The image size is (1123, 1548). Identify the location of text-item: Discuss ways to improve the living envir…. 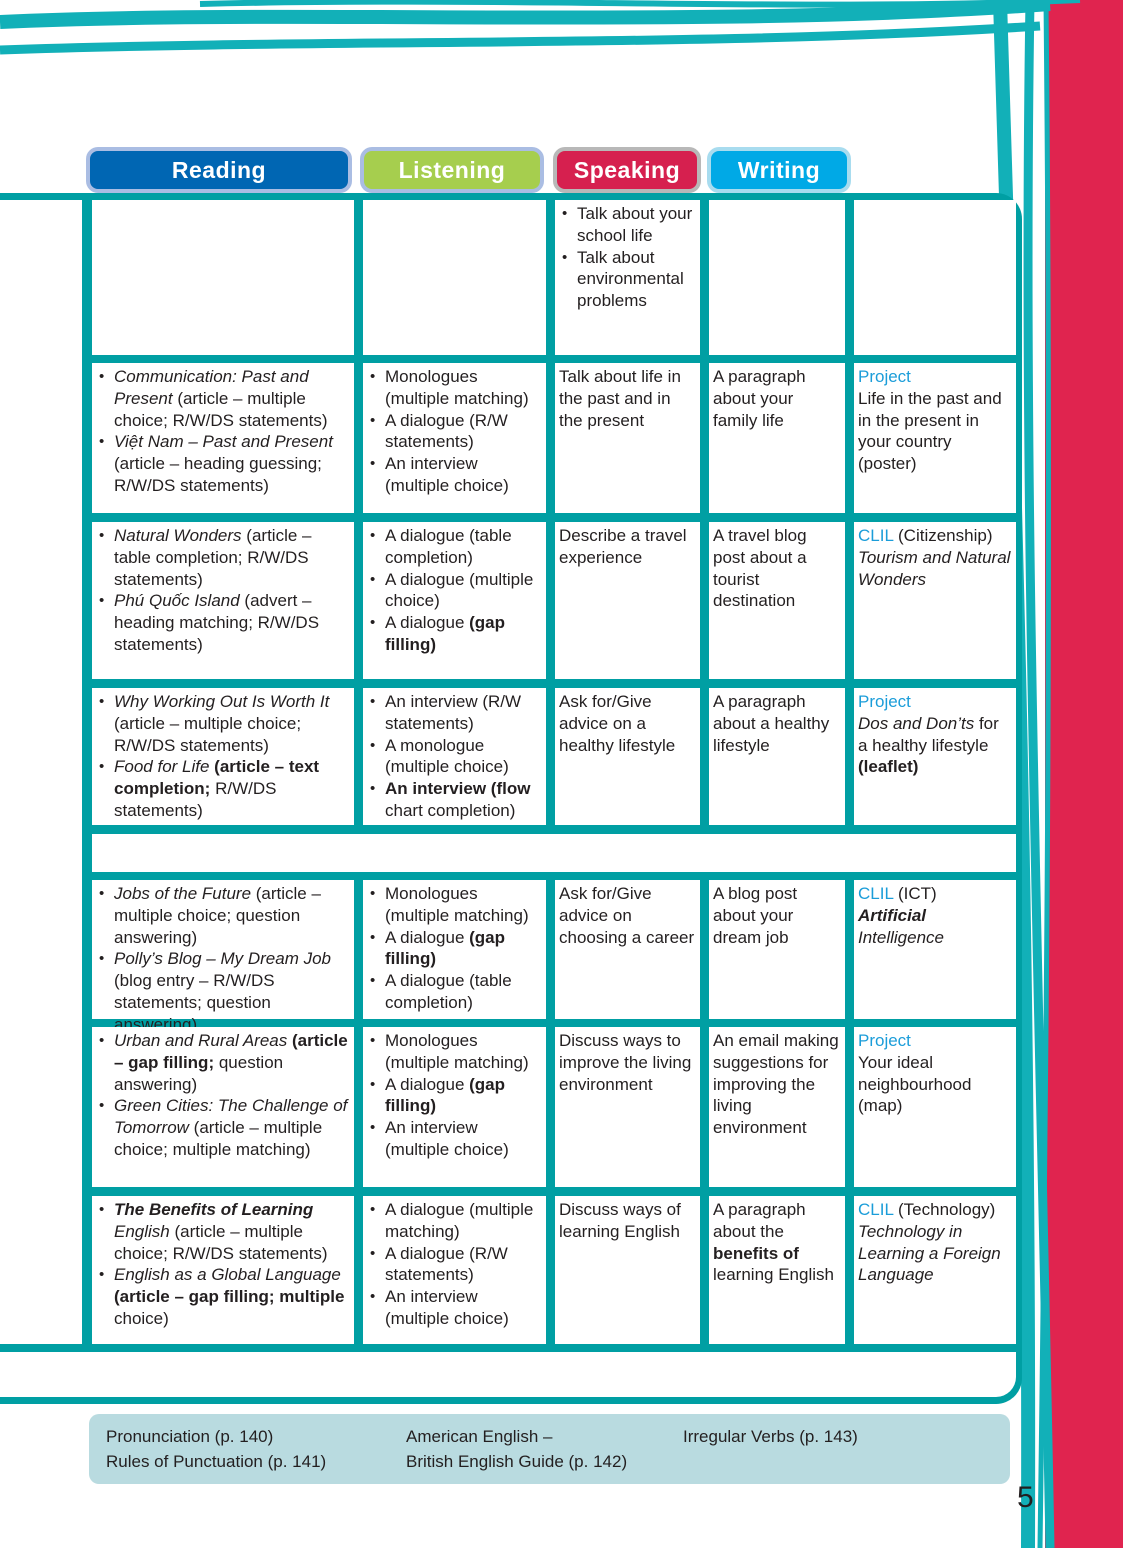
(627, 1062).